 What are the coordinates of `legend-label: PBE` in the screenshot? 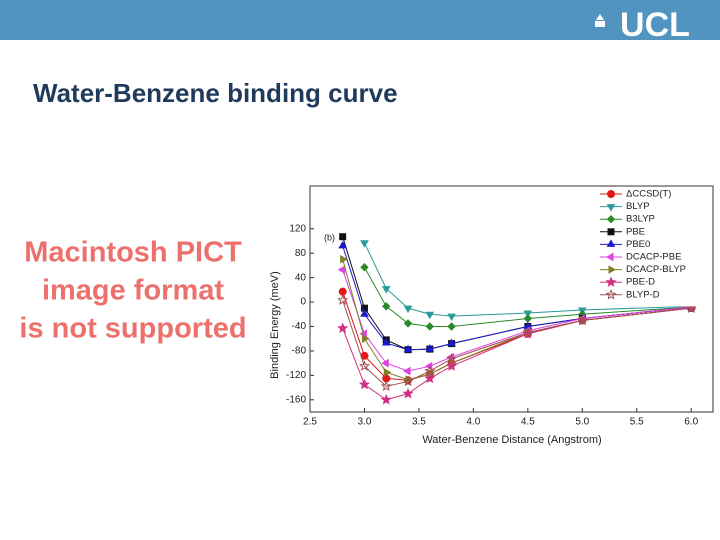 It's located at (635, 231).